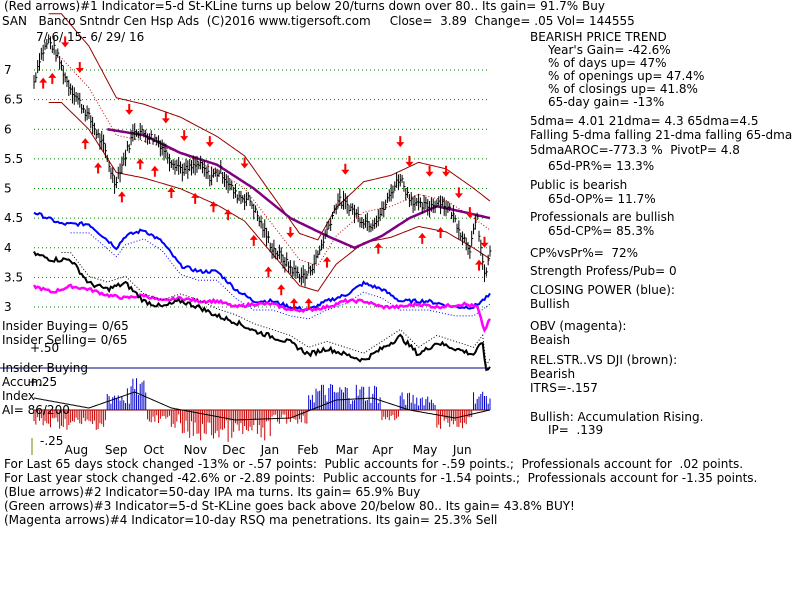  Describe the element at coordinates (553, 374) in the screenshot. I see `relstr-status: Bearish` at that location.